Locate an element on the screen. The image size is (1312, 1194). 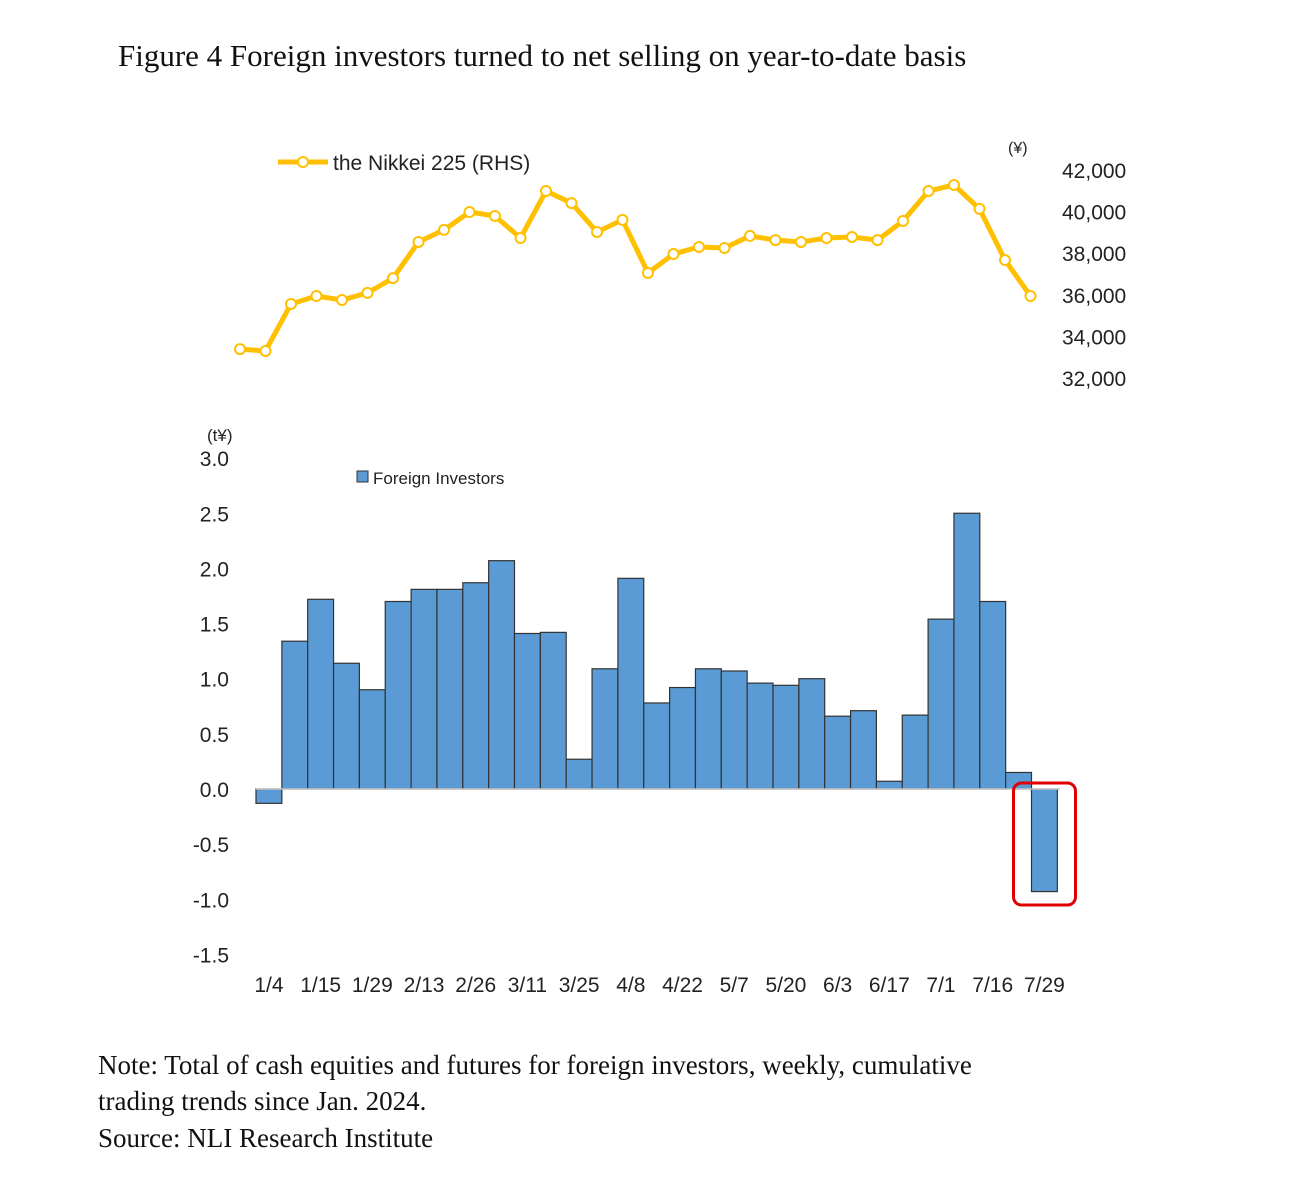
bar-y-tick-label: 3.0 is located at coordinates (214, 459).